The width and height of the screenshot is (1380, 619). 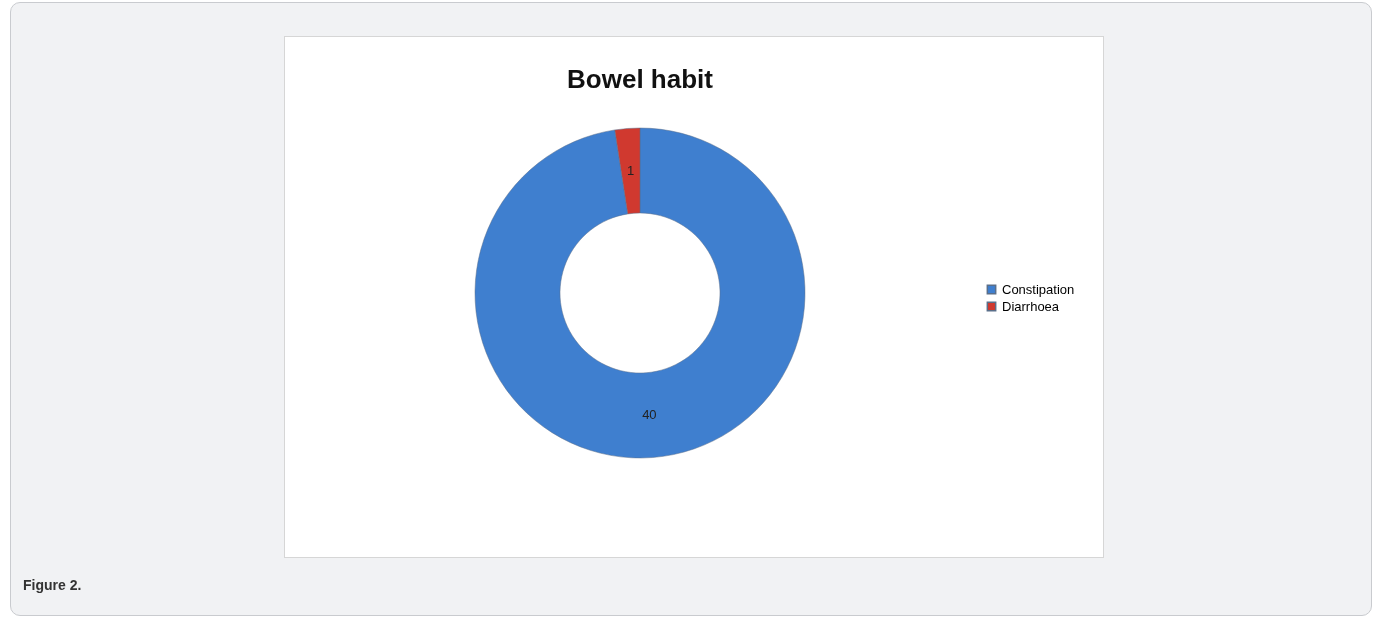 What do you see at coordinates (640, 79) in the screenshot?
I see `chart-title: Bowel habit` at bounding box center [640, 79].